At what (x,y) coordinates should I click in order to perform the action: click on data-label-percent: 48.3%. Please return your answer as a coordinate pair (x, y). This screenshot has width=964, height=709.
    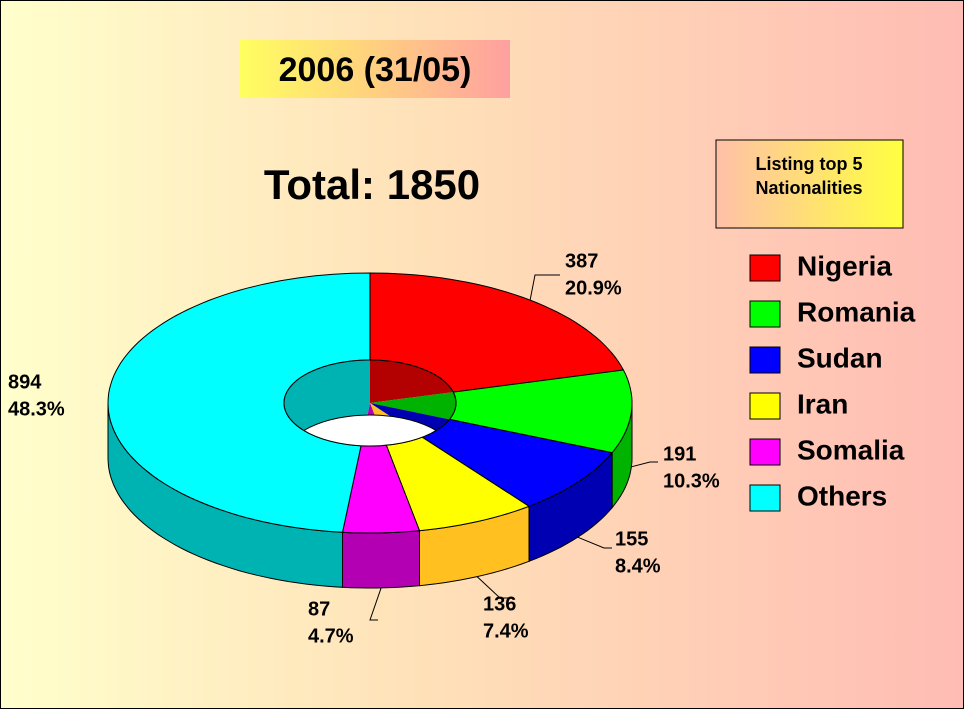
    Looking at the image, I should click on (36, 409).